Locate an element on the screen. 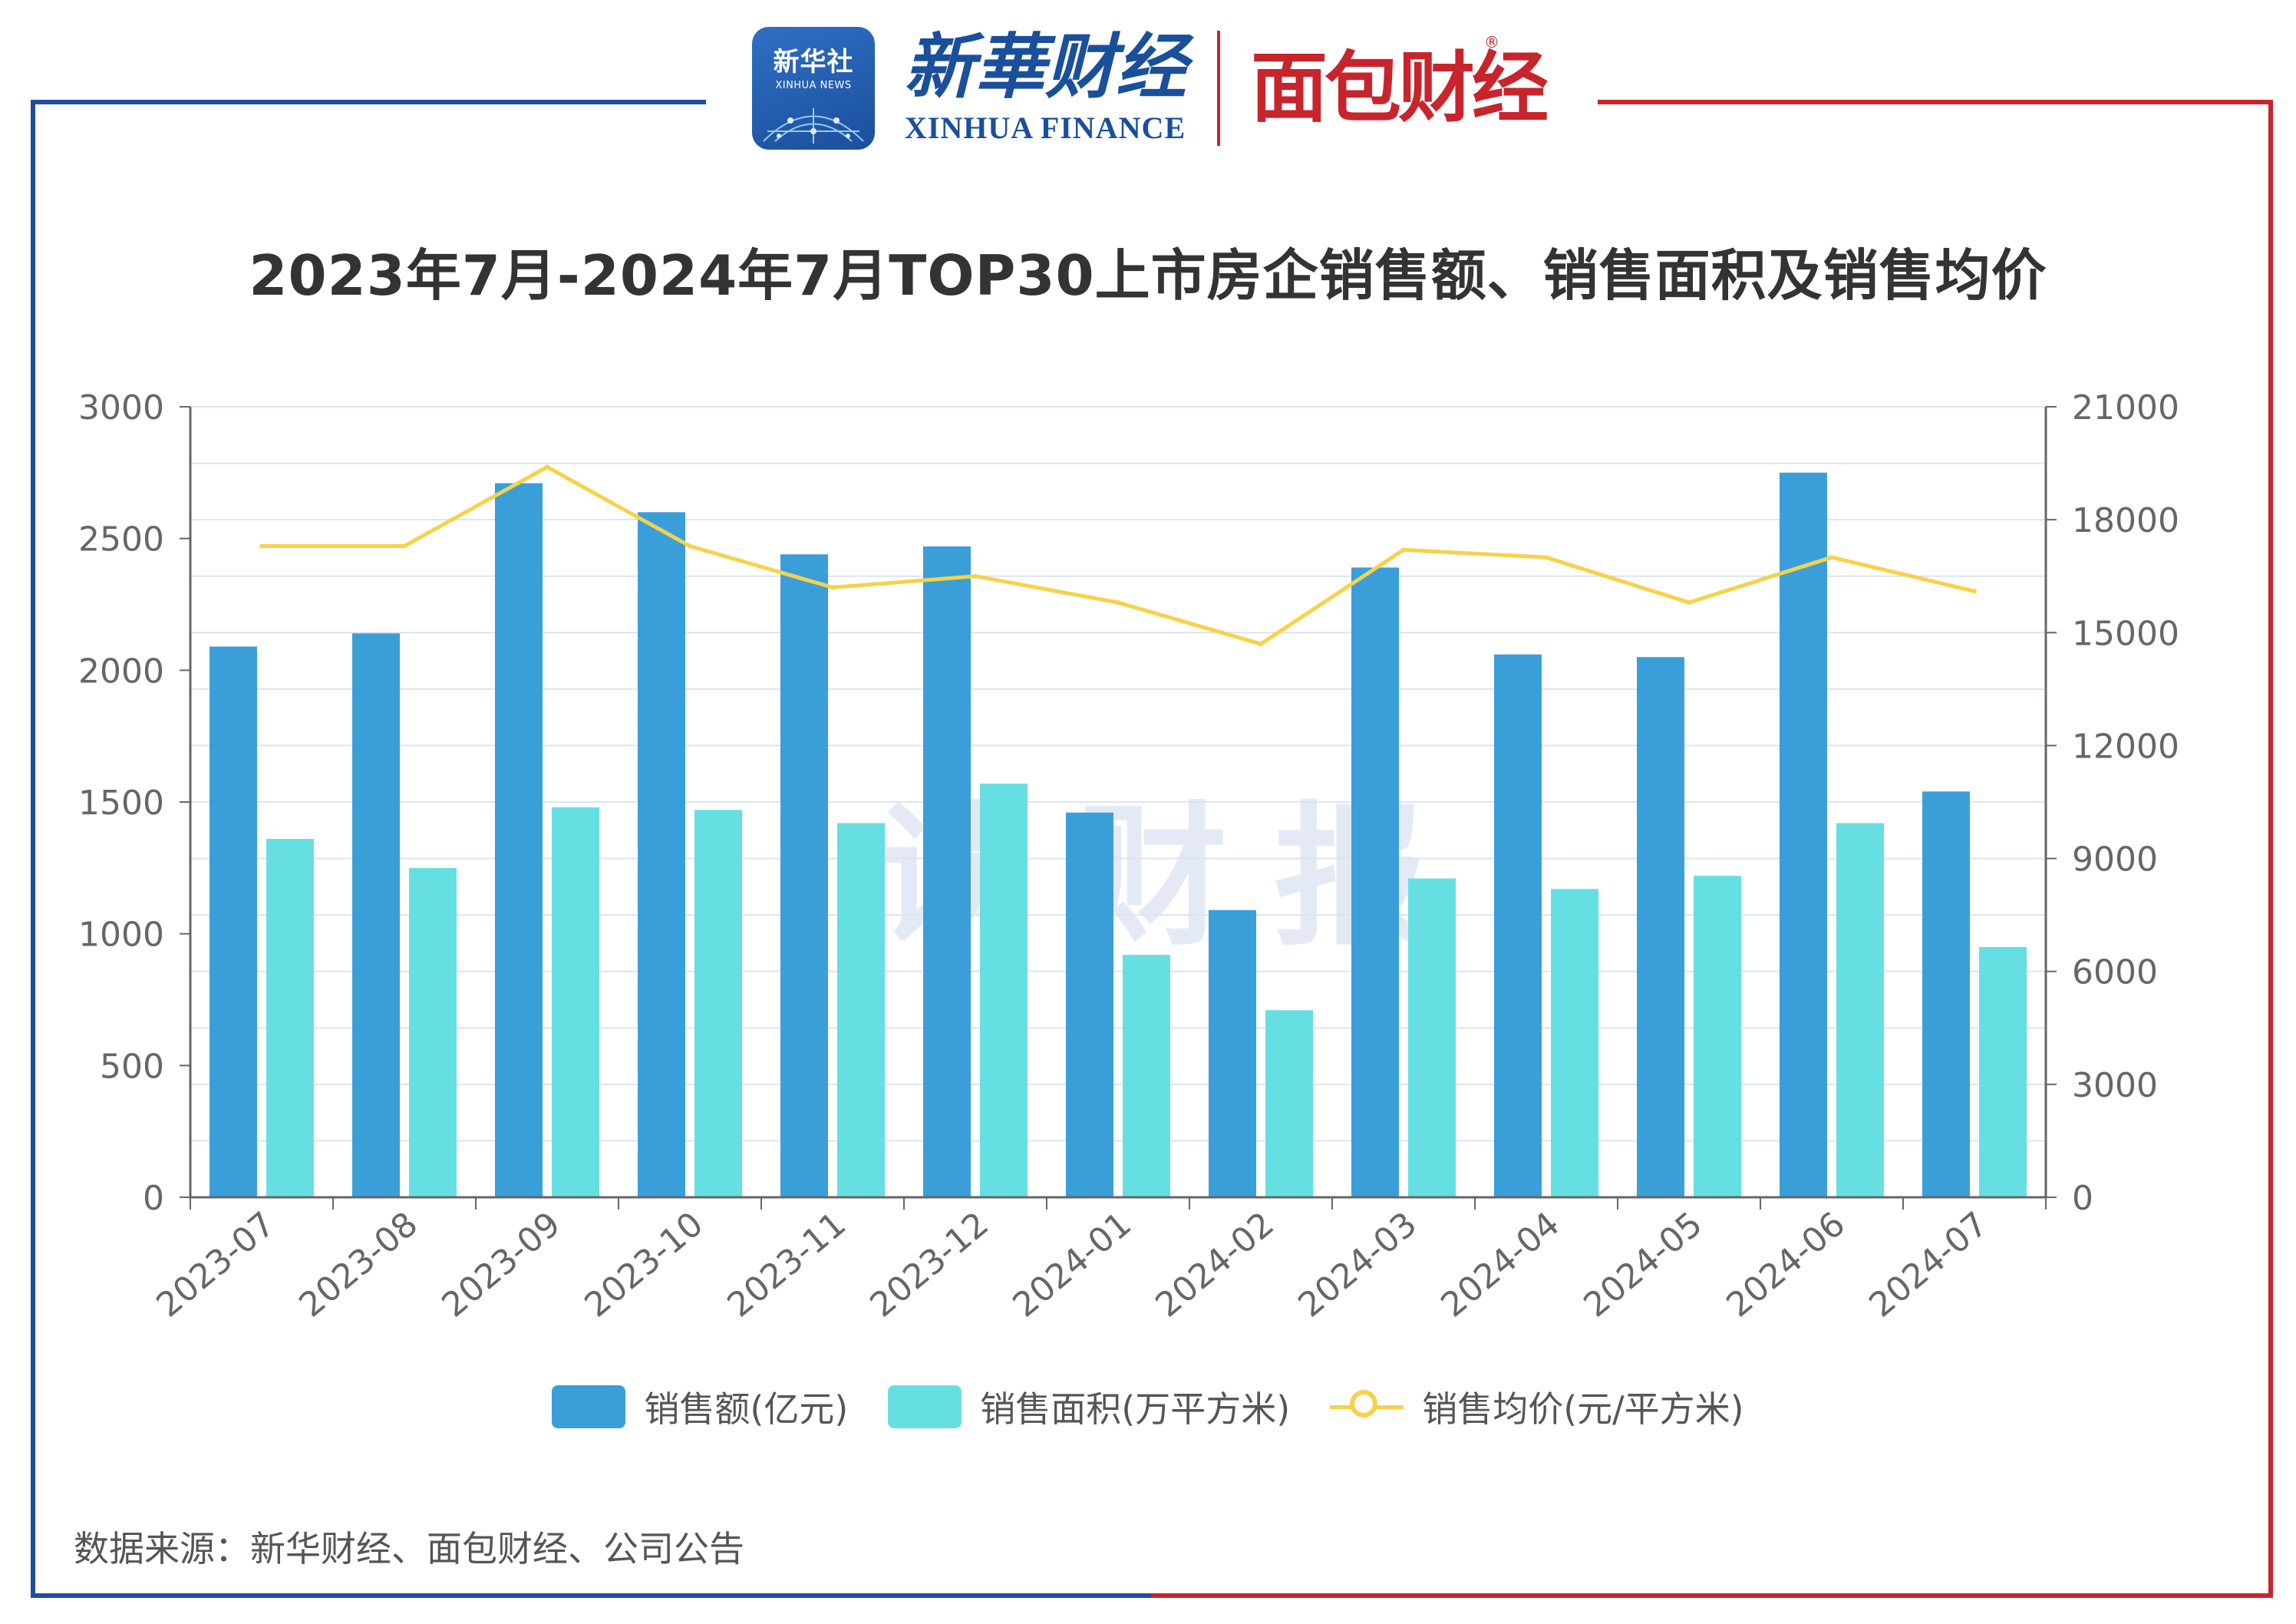  y-left-tick-label: 1500 is located at coordinates (121, 804).